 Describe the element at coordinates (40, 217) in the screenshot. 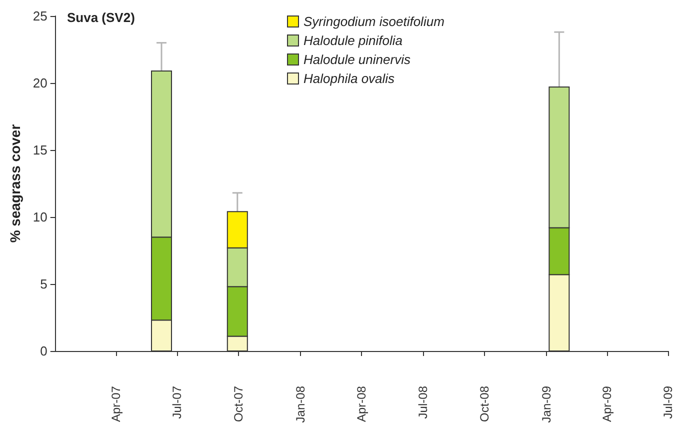

I see `y-tick-label: 10` at that location.